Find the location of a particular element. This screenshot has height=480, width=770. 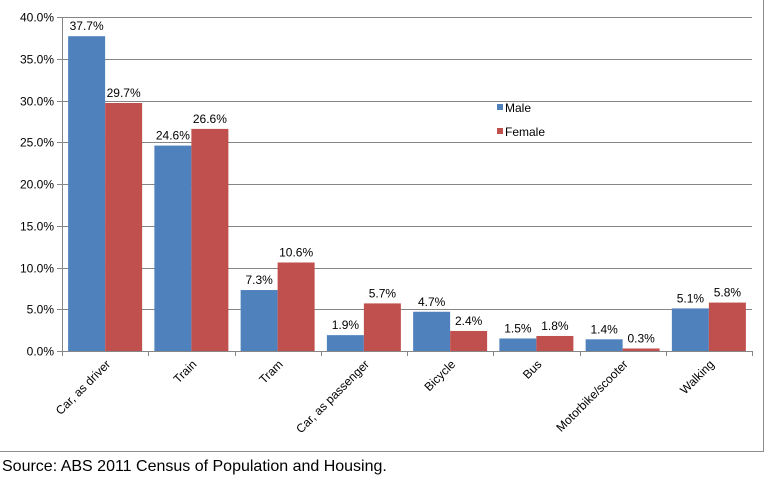

data-label: 4.7% is located at coordinates (432, 302).